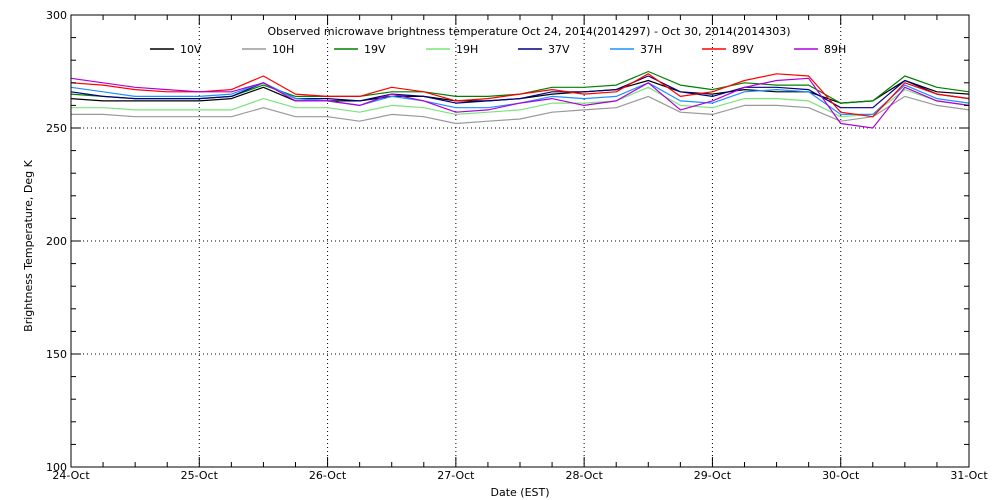  I want to click on legend-label-10v: 10V, so click(191, 49).